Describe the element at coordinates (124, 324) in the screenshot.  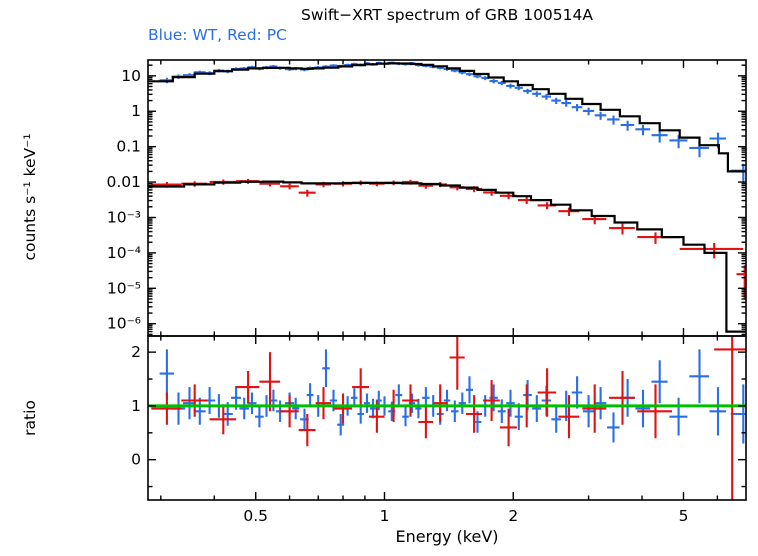
I see `counts-tick-label: 10⁻⁶` at that location.